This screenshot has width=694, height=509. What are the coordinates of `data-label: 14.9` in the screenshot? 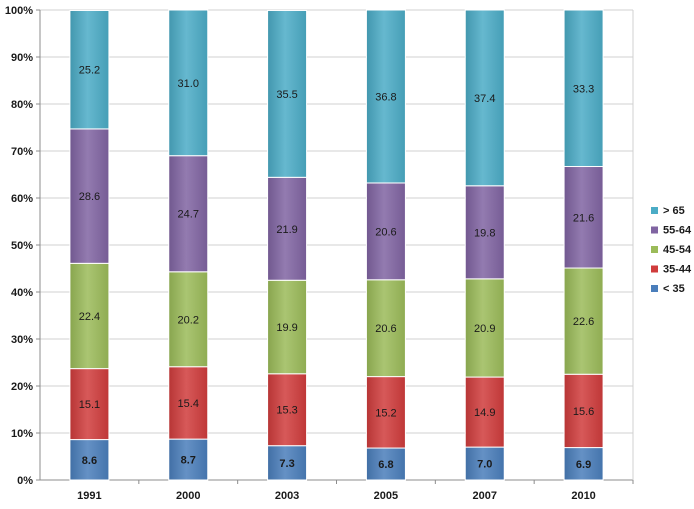 It's located at (484, 413).